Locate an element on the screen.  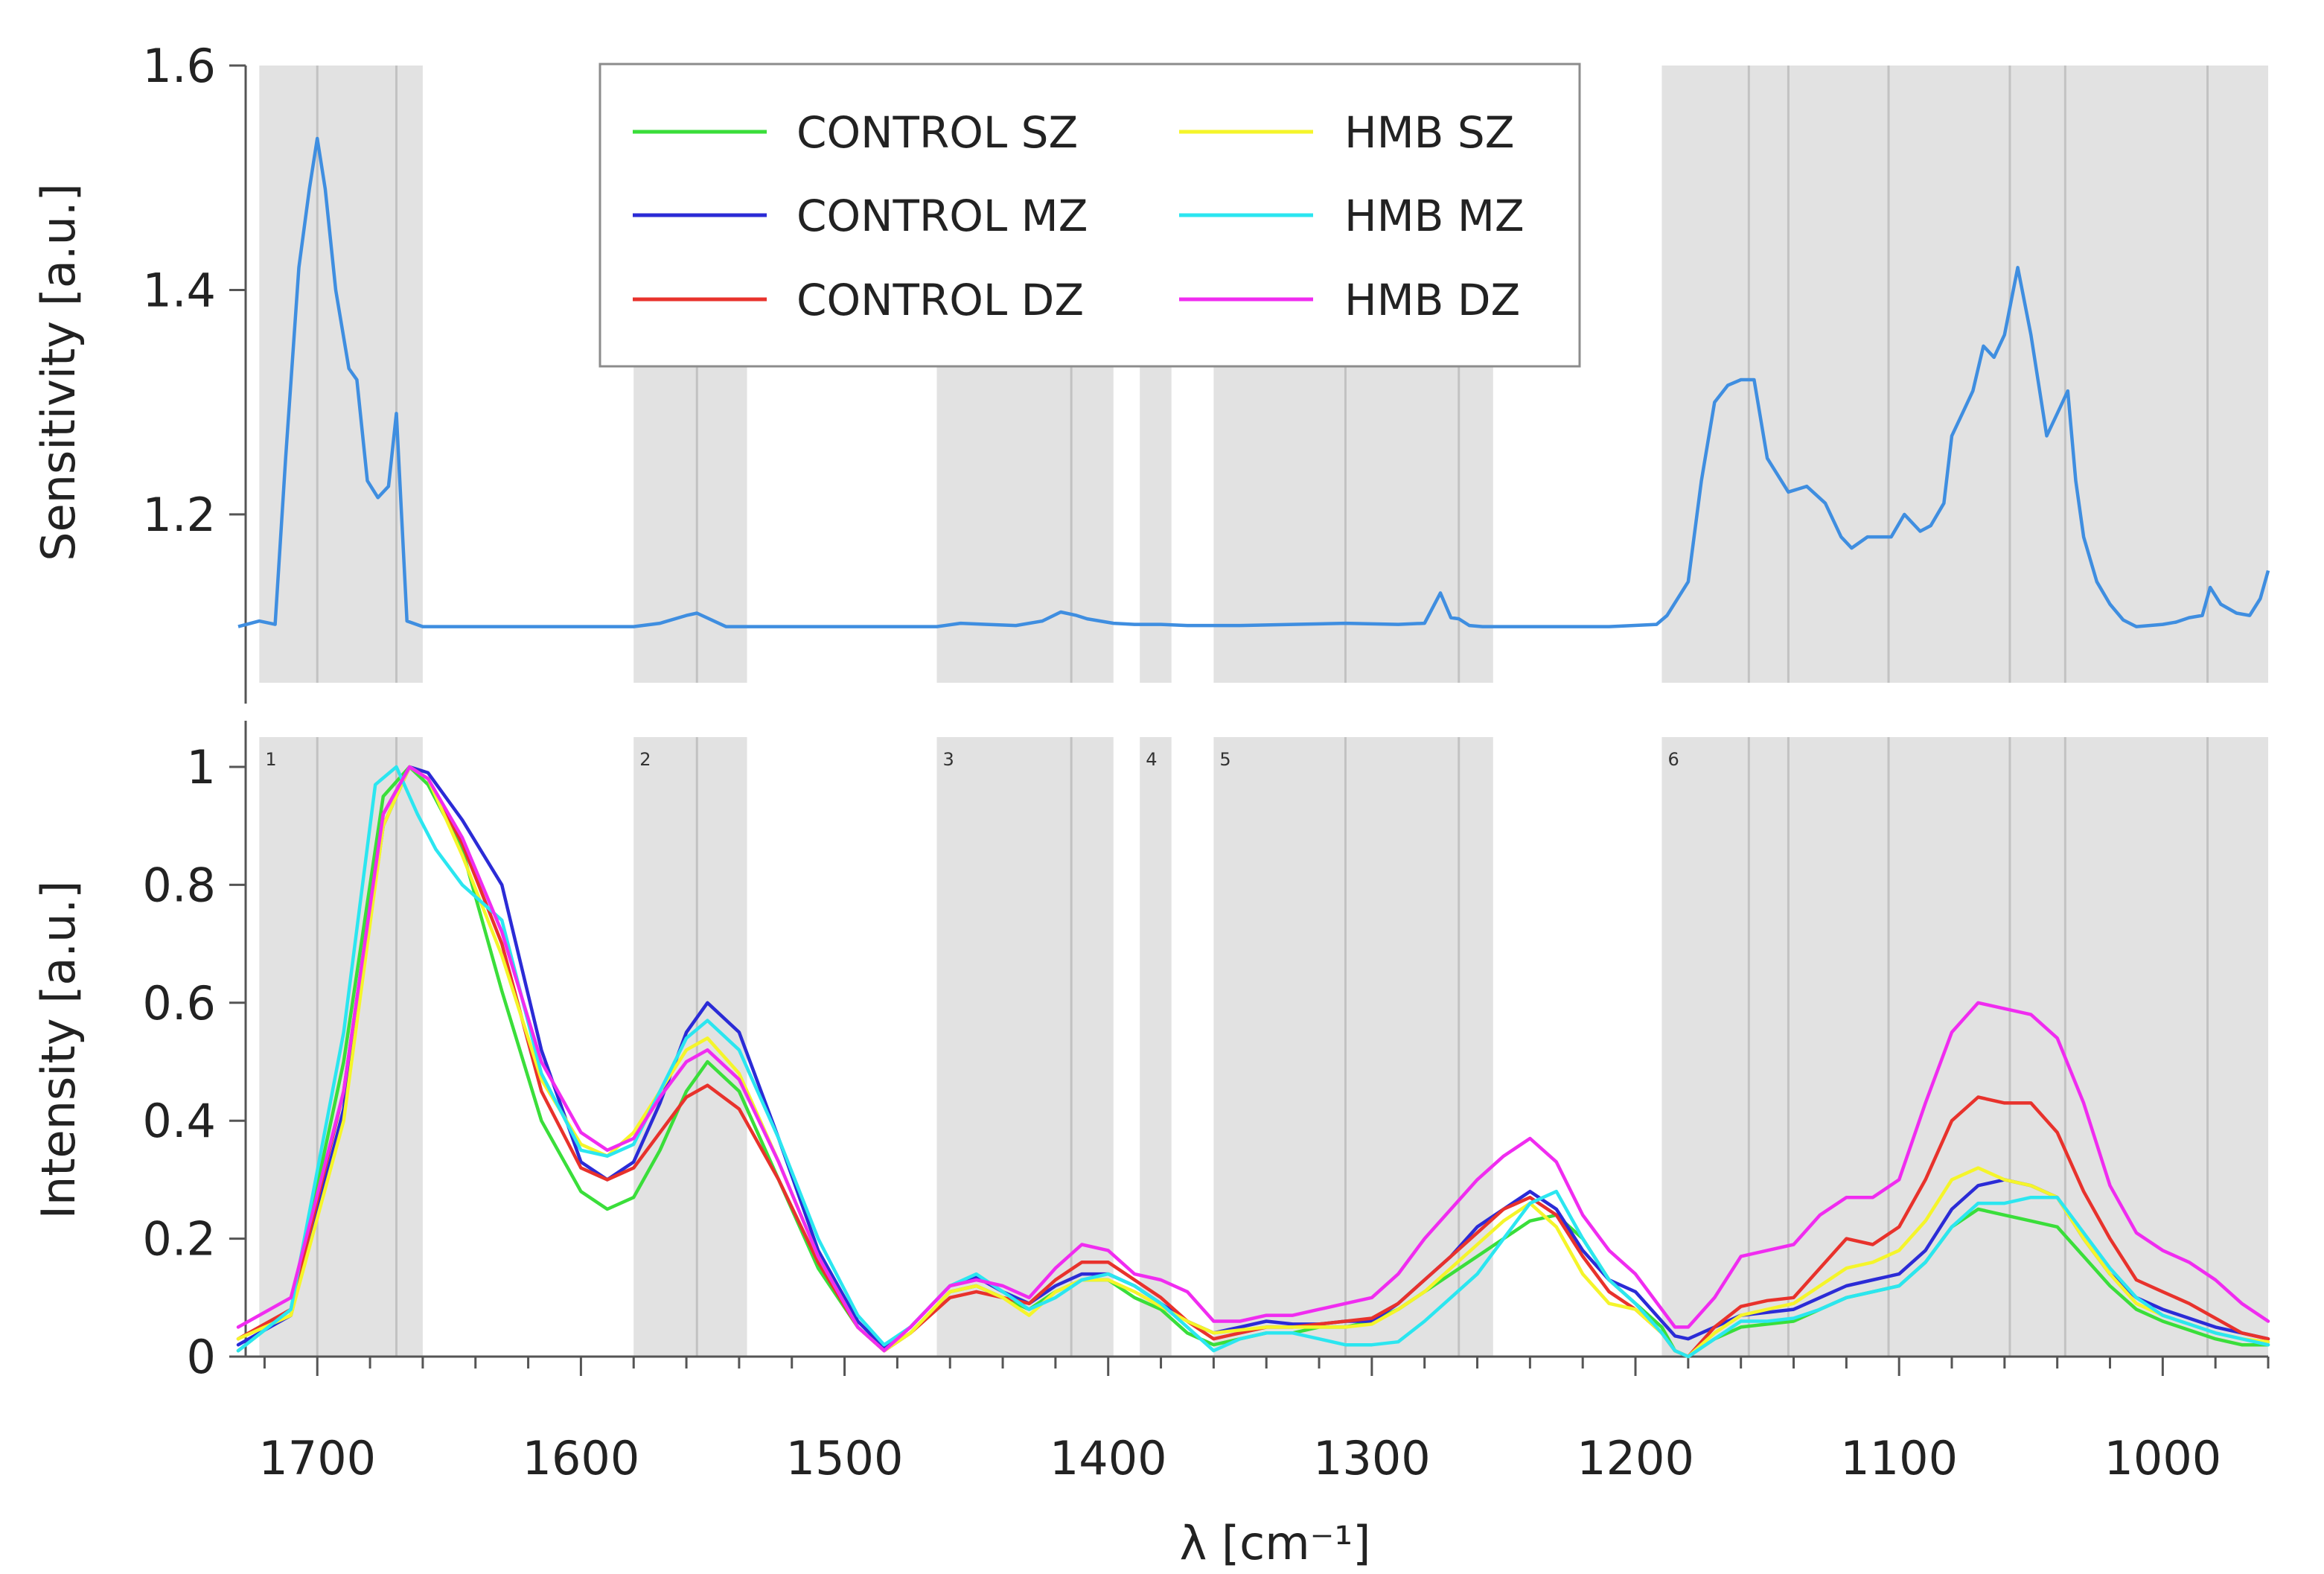
legend-label-control-sz: CONTROL SZ is located at coordinates (938, 132).